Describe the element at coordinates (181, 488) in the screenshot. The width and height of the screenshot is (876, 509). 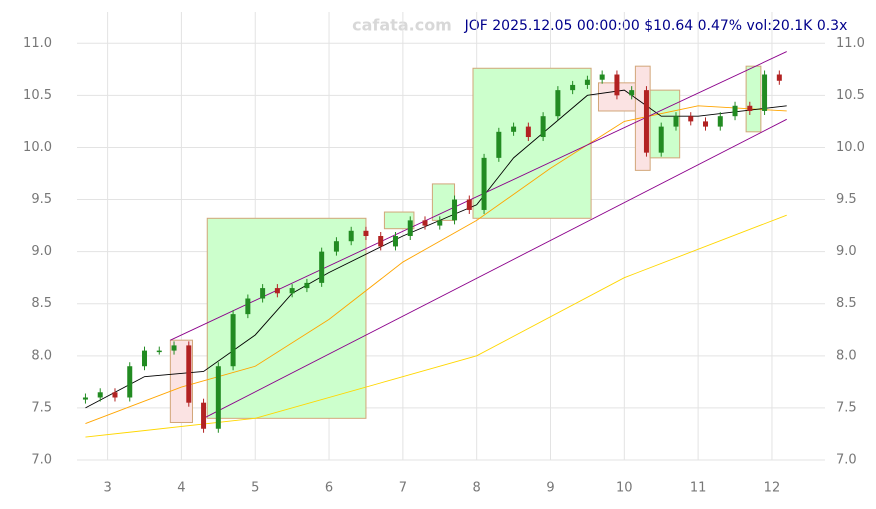
I see `x-tick-label: 4` at that location.